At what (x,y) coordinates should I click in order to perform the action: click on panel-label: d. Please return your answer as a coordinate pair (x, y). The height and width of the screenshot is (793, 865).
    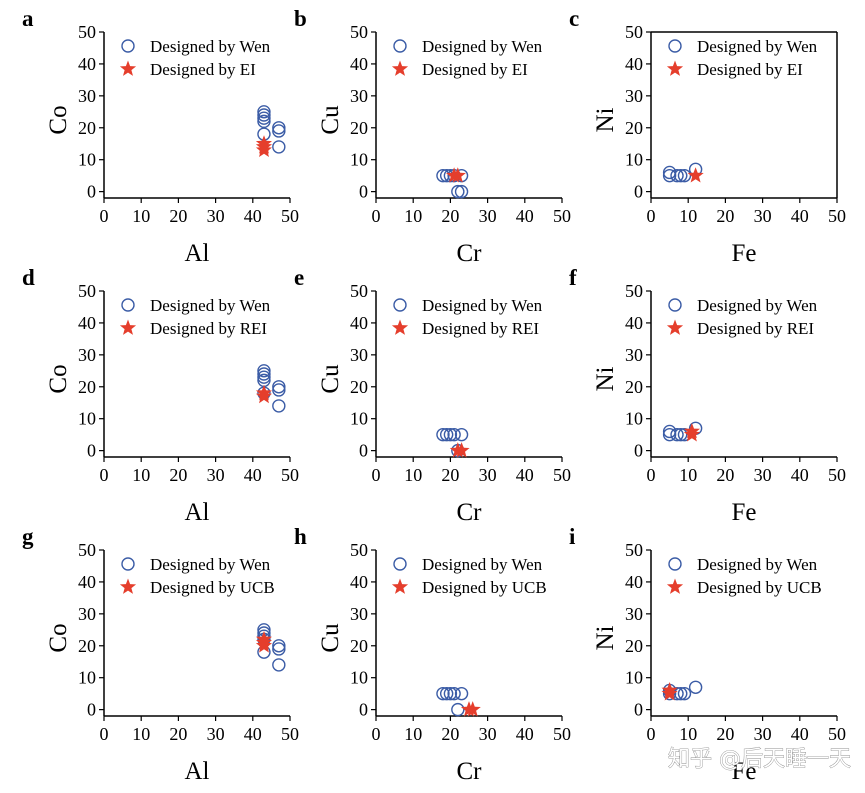
    Looking at the image, I should click on (28, 277).